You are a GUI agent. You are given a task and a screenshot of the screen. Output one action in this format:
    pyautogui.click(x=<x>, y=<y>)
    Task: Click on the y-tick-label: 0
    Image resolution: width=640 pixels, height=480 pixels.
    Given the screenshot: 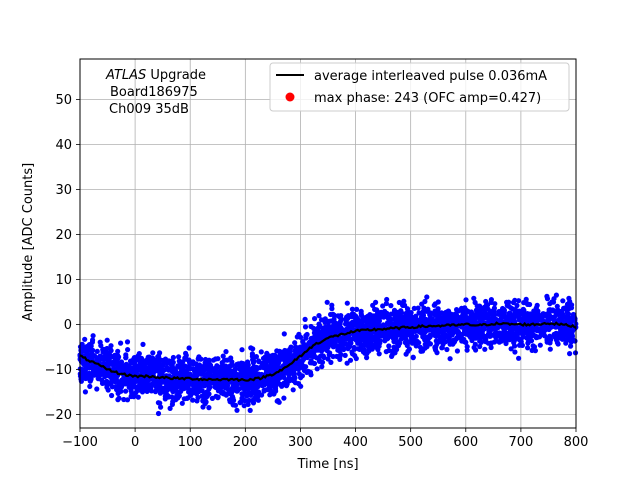 What is the action you would take?
    pyautogui.click(x=68, y=325)
    